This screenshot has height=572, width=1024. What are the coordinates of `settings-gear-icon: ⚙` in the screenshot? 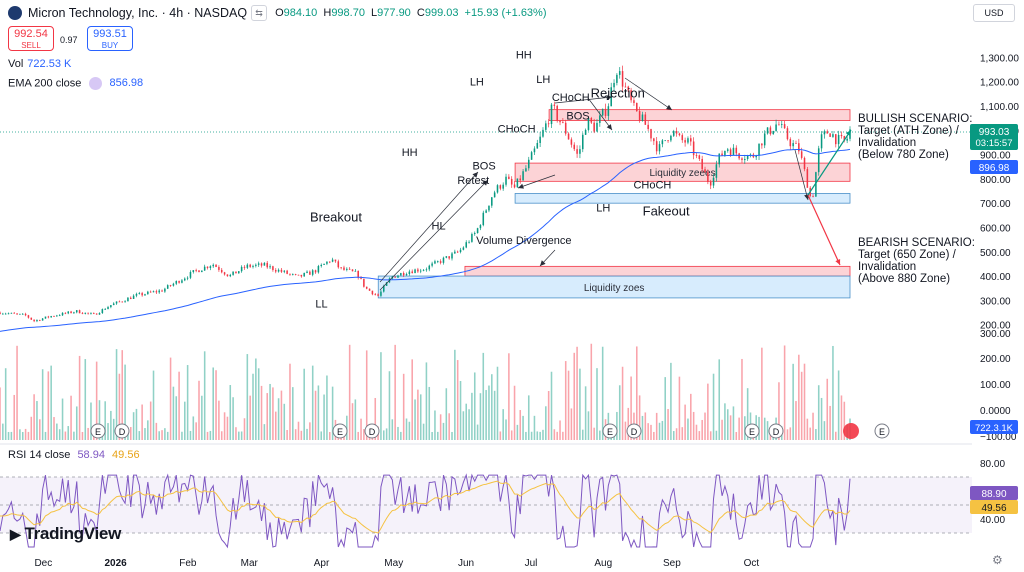 It's located at (997, 560).